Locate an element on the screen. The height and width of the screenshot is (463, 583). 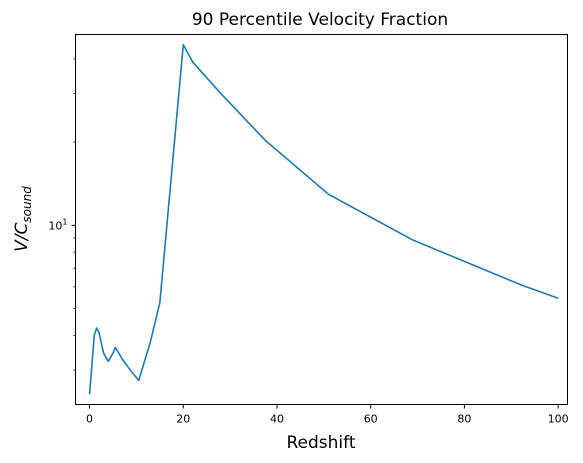
chart-title: 90 Percentile Velocity Fraction is located at coordinates (320, 20).